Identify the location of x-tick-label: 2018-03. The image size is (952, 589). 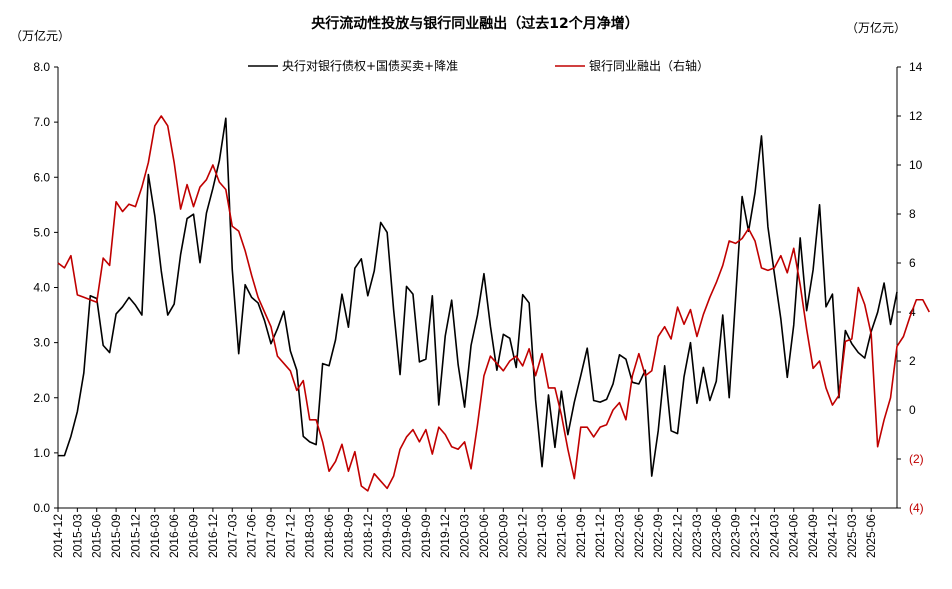
(310, 536).